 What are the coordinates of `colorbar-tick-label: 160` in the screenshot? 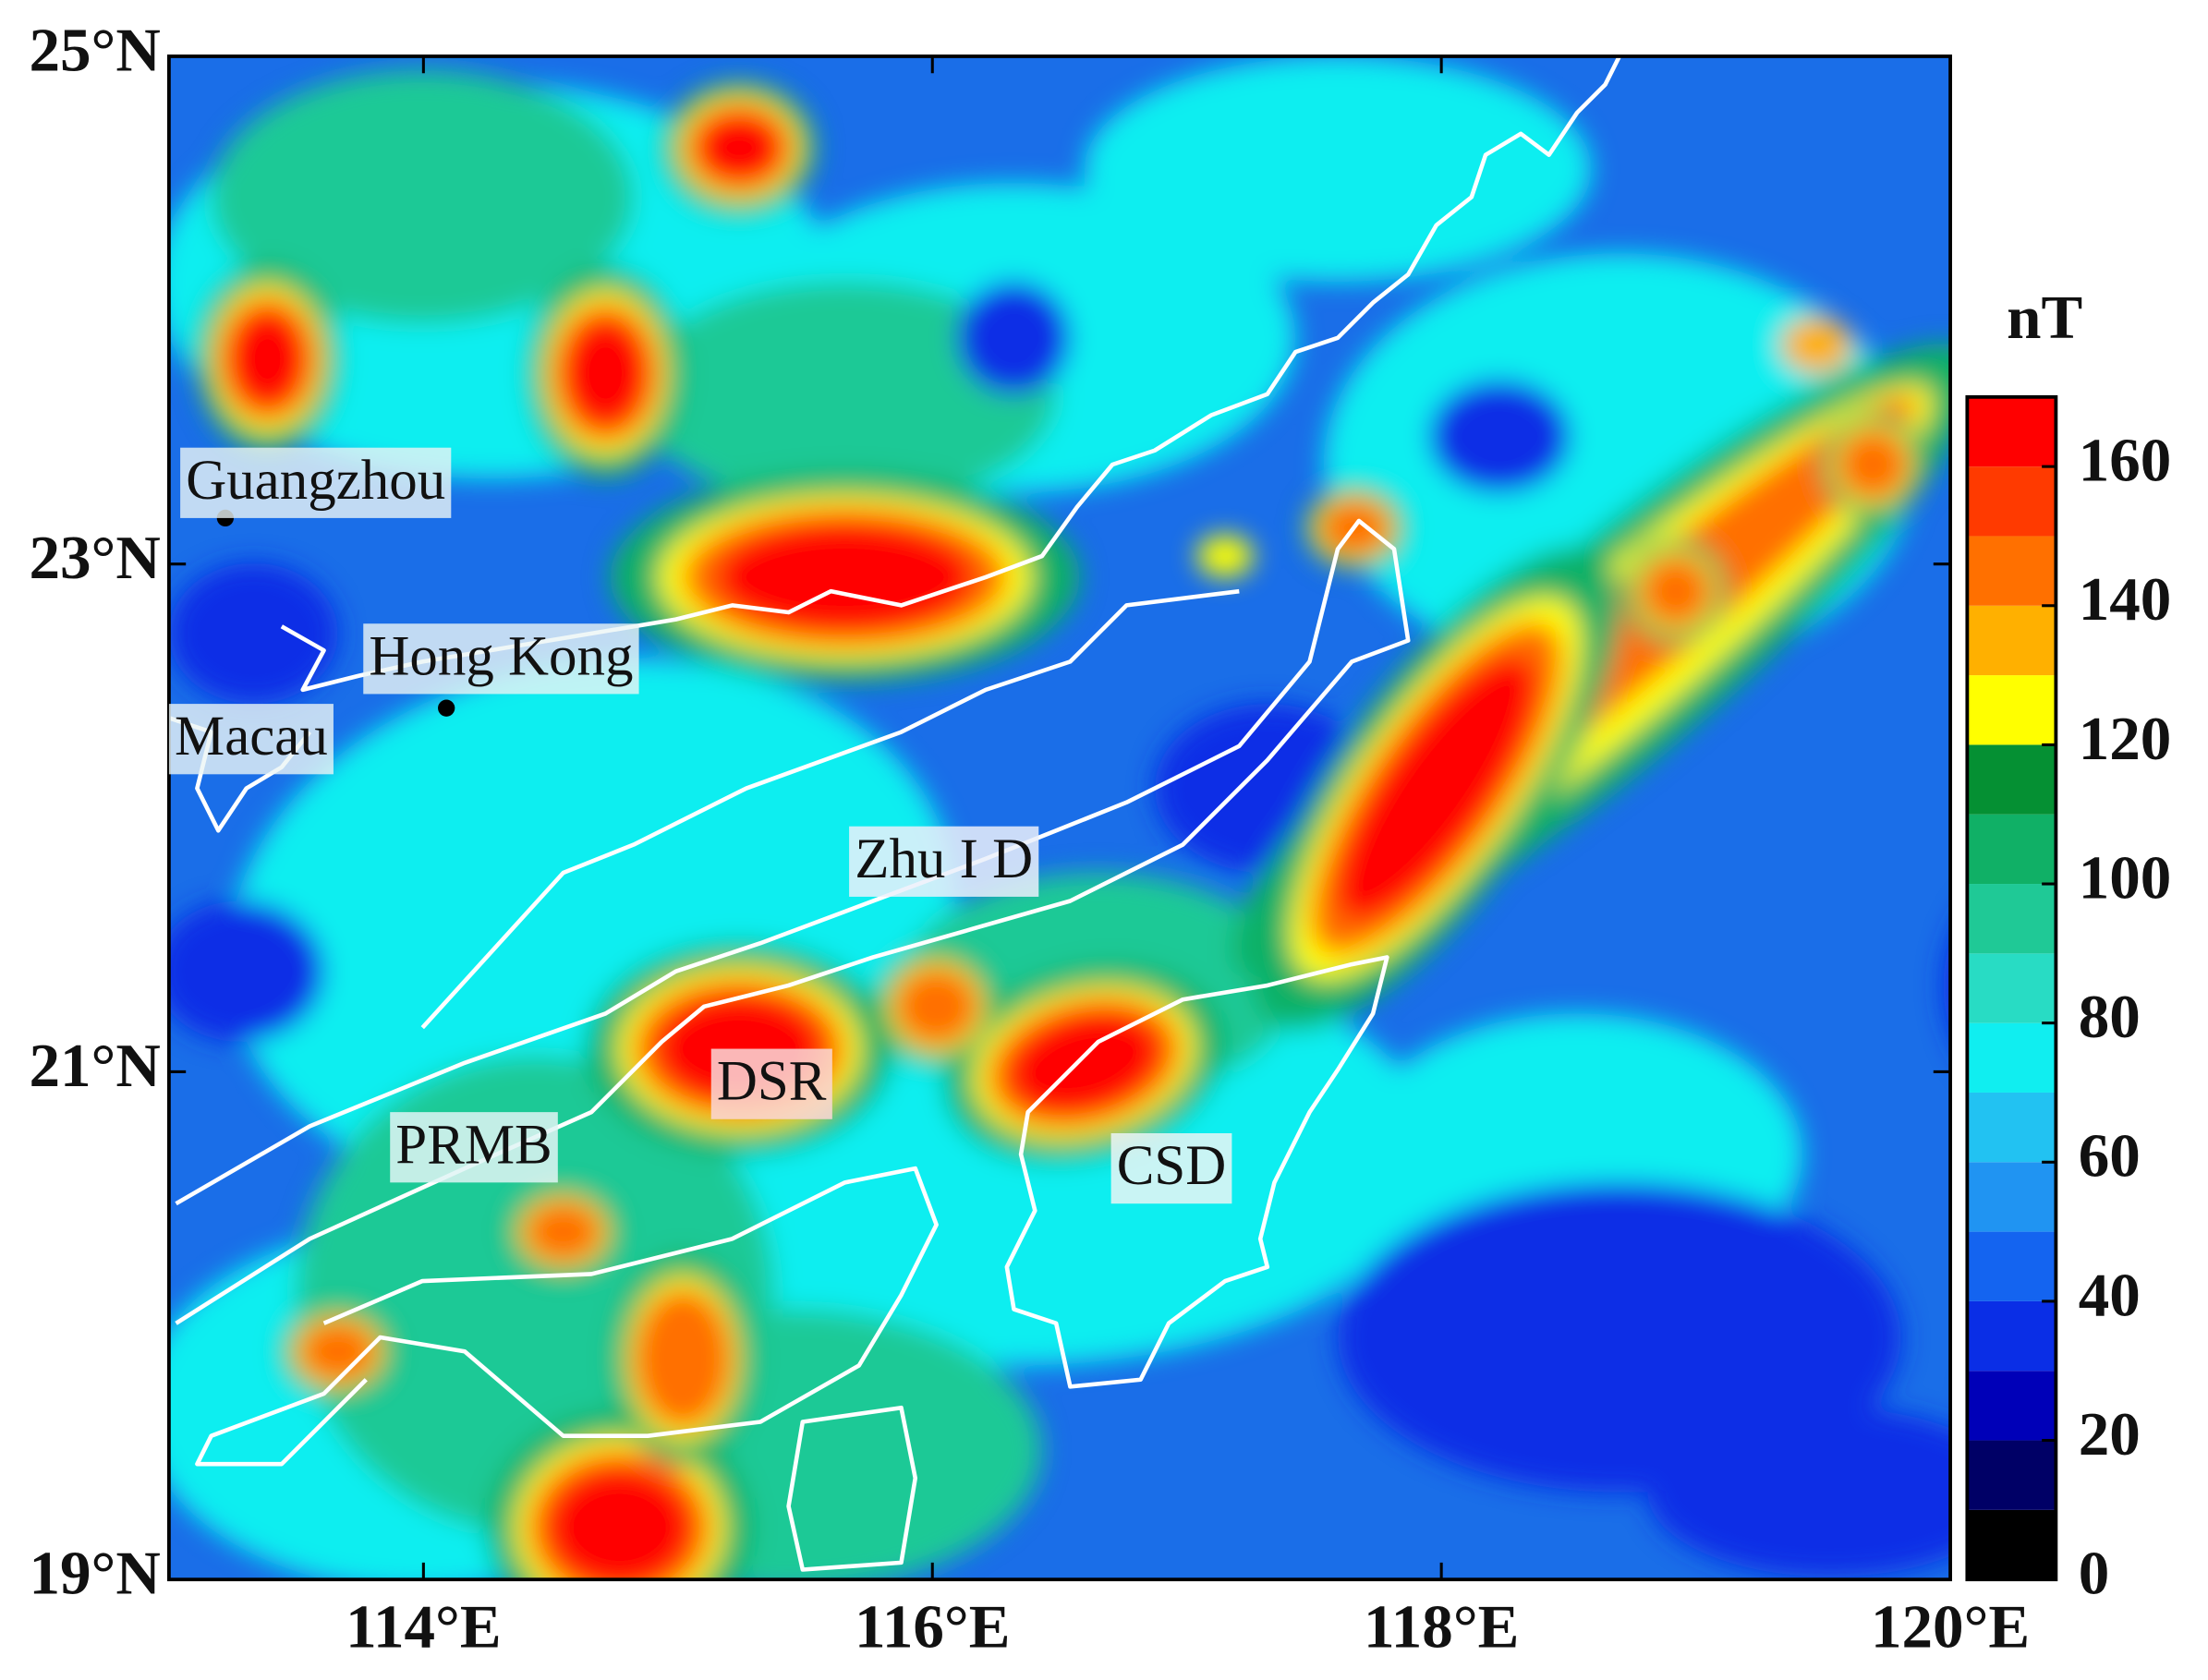 It's located at (2125, 460).